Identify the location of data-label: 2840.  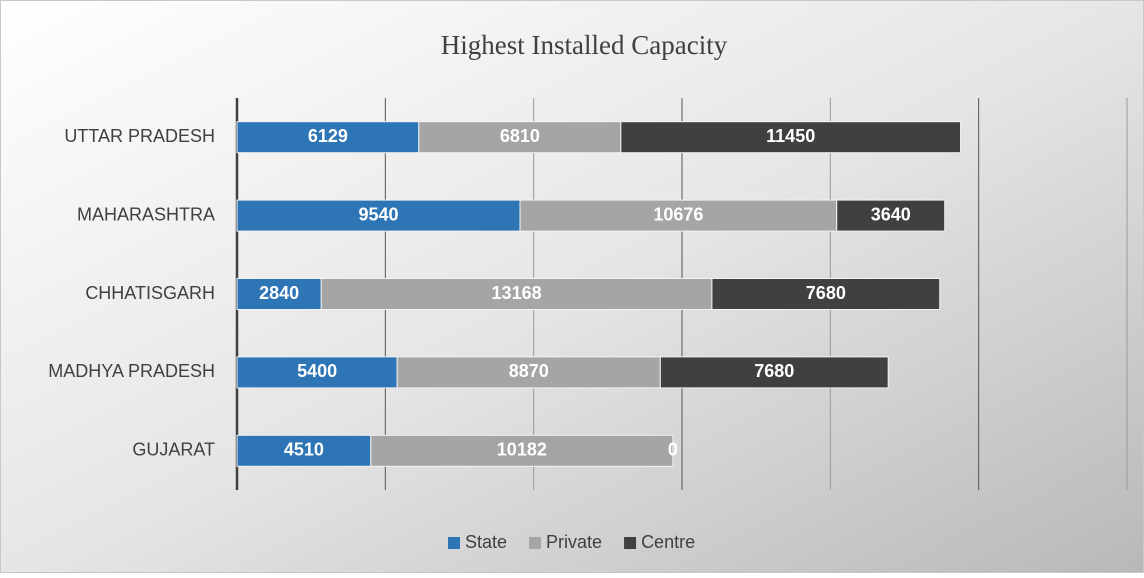
(279, 293).